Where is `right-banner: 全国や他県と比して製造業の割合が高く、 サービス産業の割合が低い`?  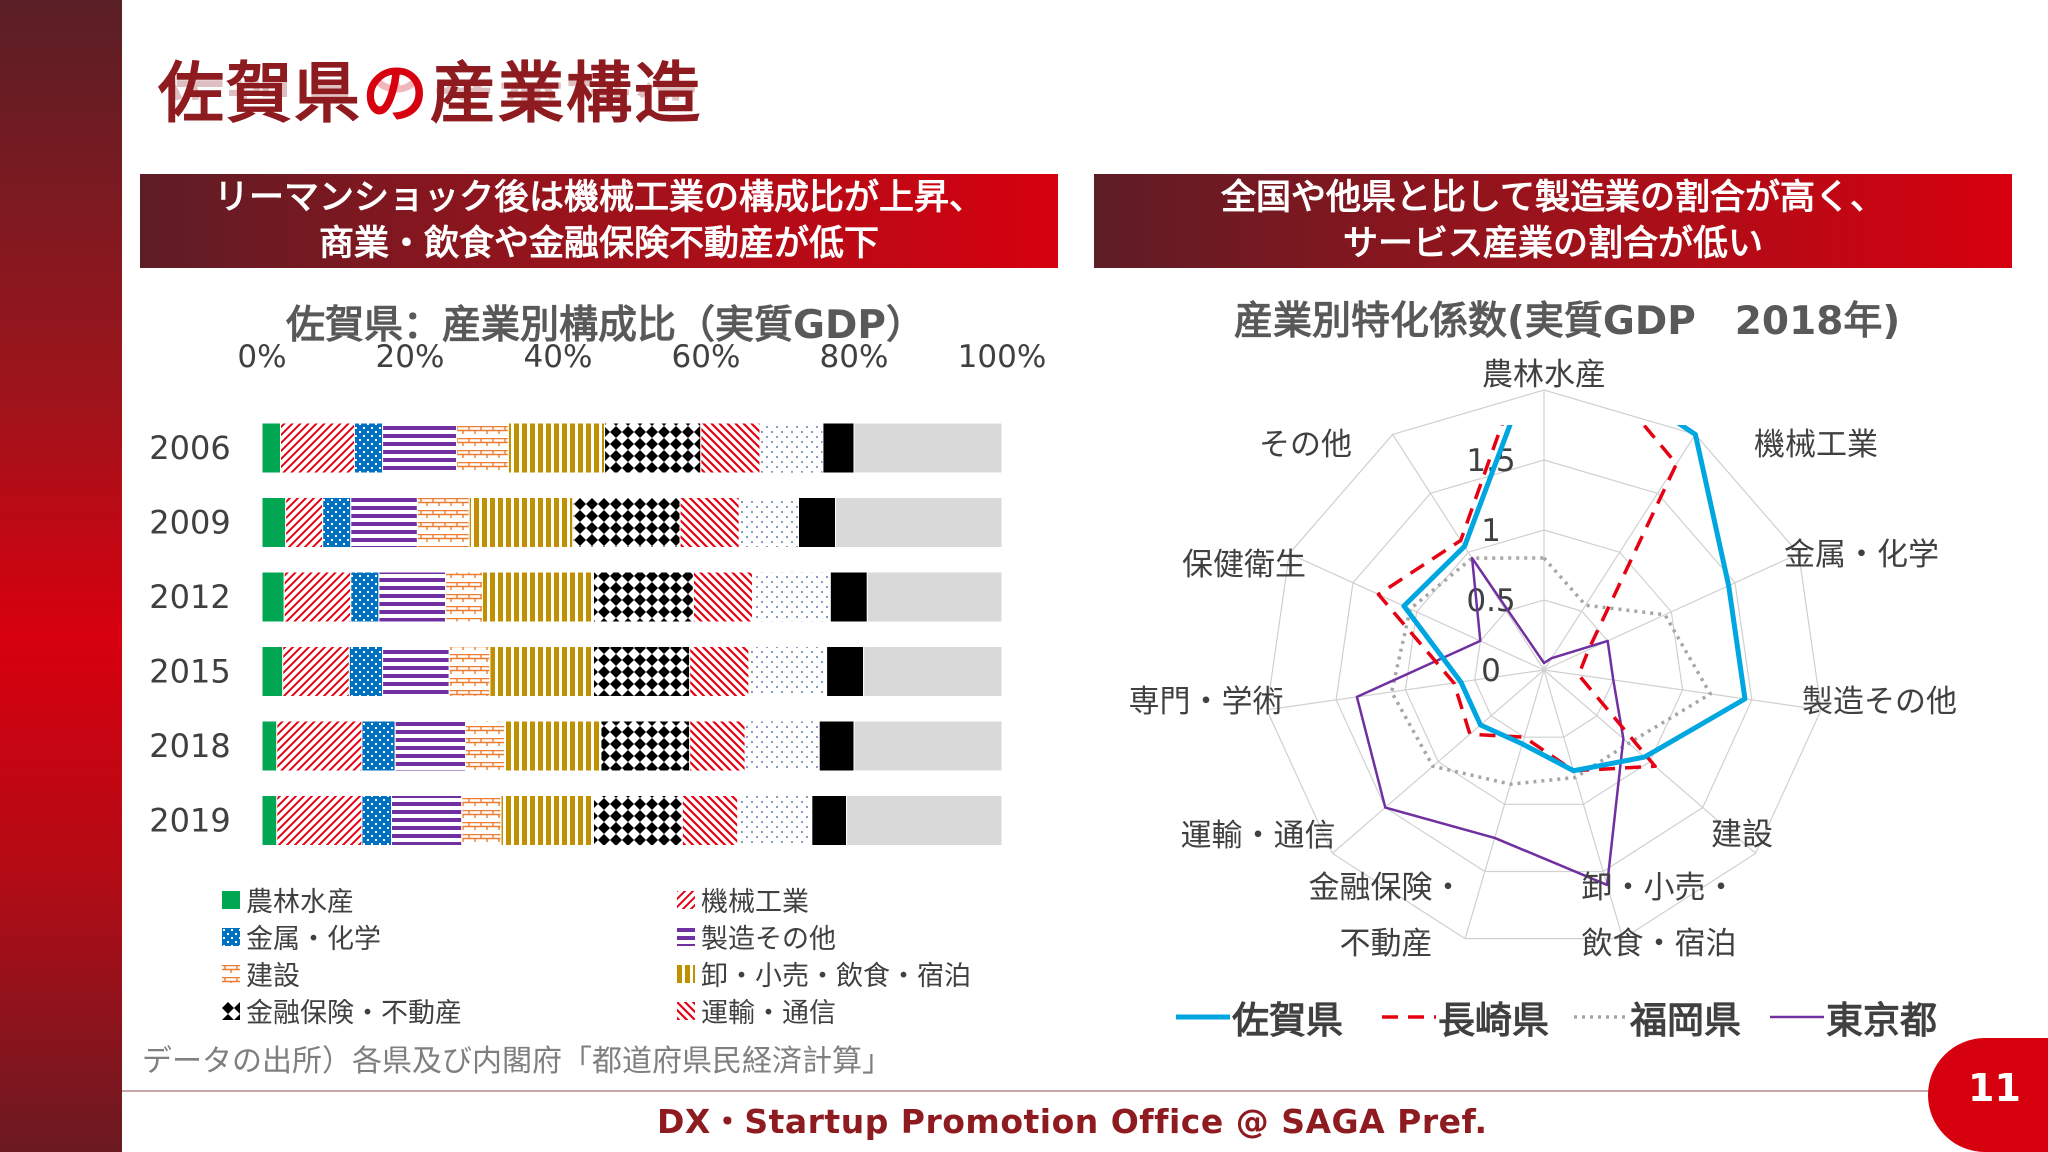
right-banner: 全国や他県と比して製造業の割合が高く、 サービス産業の割合が低い is located at coordinates (1553, 221).